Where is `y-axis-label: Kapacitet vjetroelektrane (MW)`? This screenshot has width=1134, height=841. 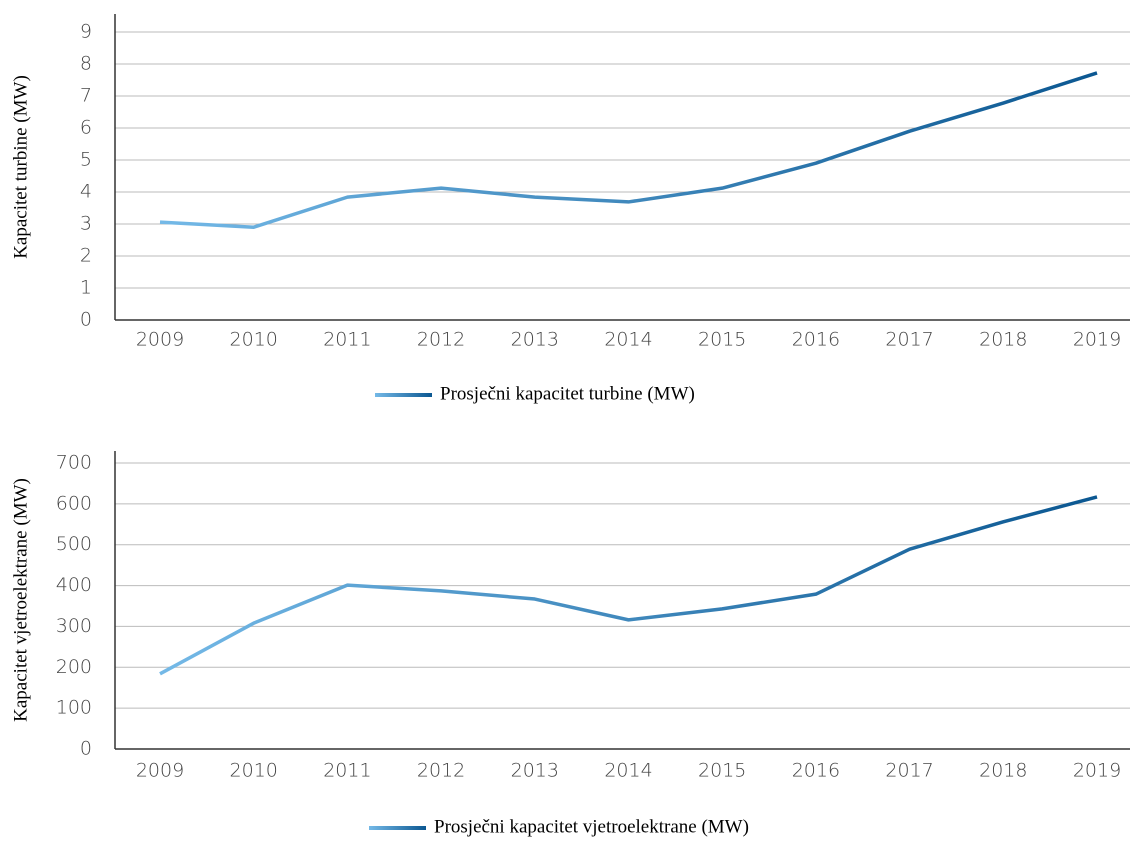 y-axis-label: Kapacitet vjetroelektrane (MW) is located at coordinates (20, 600).